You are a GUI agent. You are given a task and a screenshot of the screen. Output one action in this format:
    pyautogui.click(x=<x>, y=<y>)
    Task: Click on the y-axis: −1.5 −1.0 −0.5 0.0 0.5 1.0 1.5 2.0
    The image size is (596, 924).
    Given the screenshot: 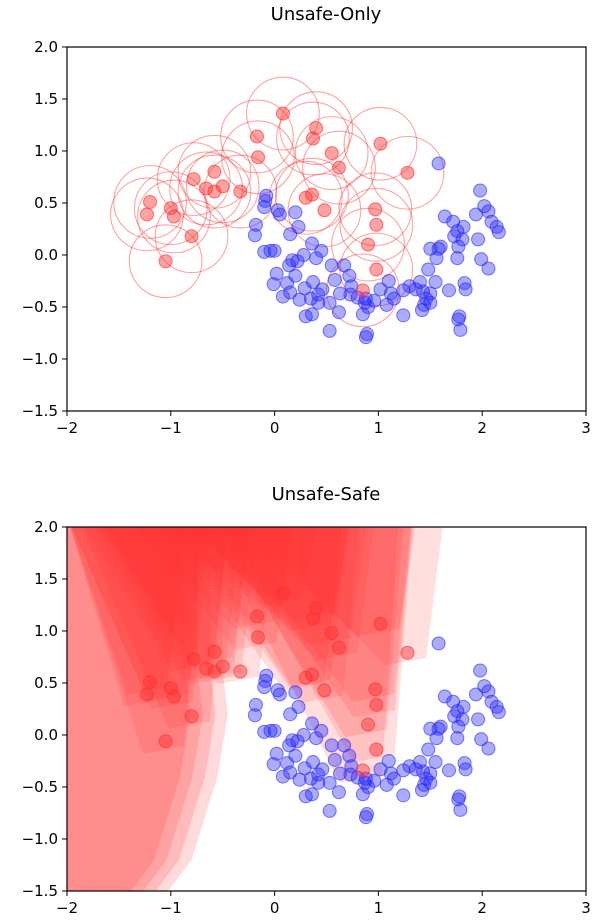 What is the action you would take?
    pyautogui.click(x=44, y=229)
    